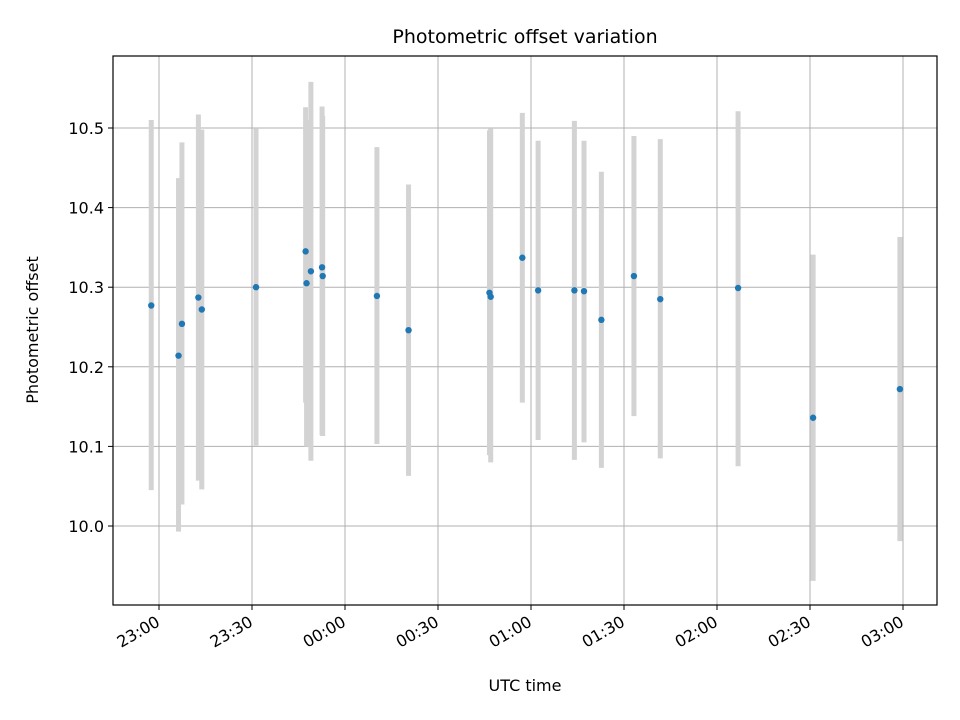  What do you see at coordinates (789, 632) in the screenshot?
I see `x-tick-label: 02:30` at bounding box center [789, 632].